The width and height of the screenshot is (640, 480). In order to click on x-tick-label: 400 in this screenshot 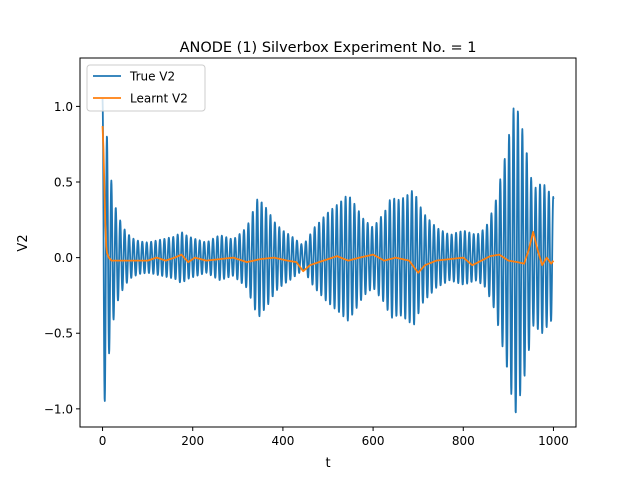, I will do `click(282, 441)`.